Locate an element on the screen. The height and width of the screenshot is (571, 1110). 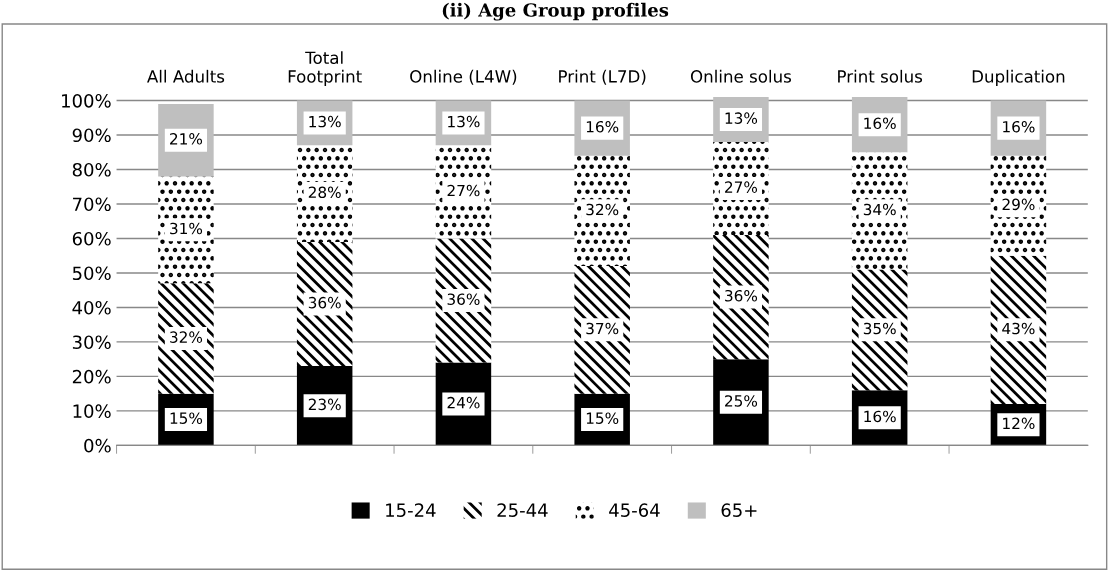
data-label: 25% is located at coordinates (741, 401).